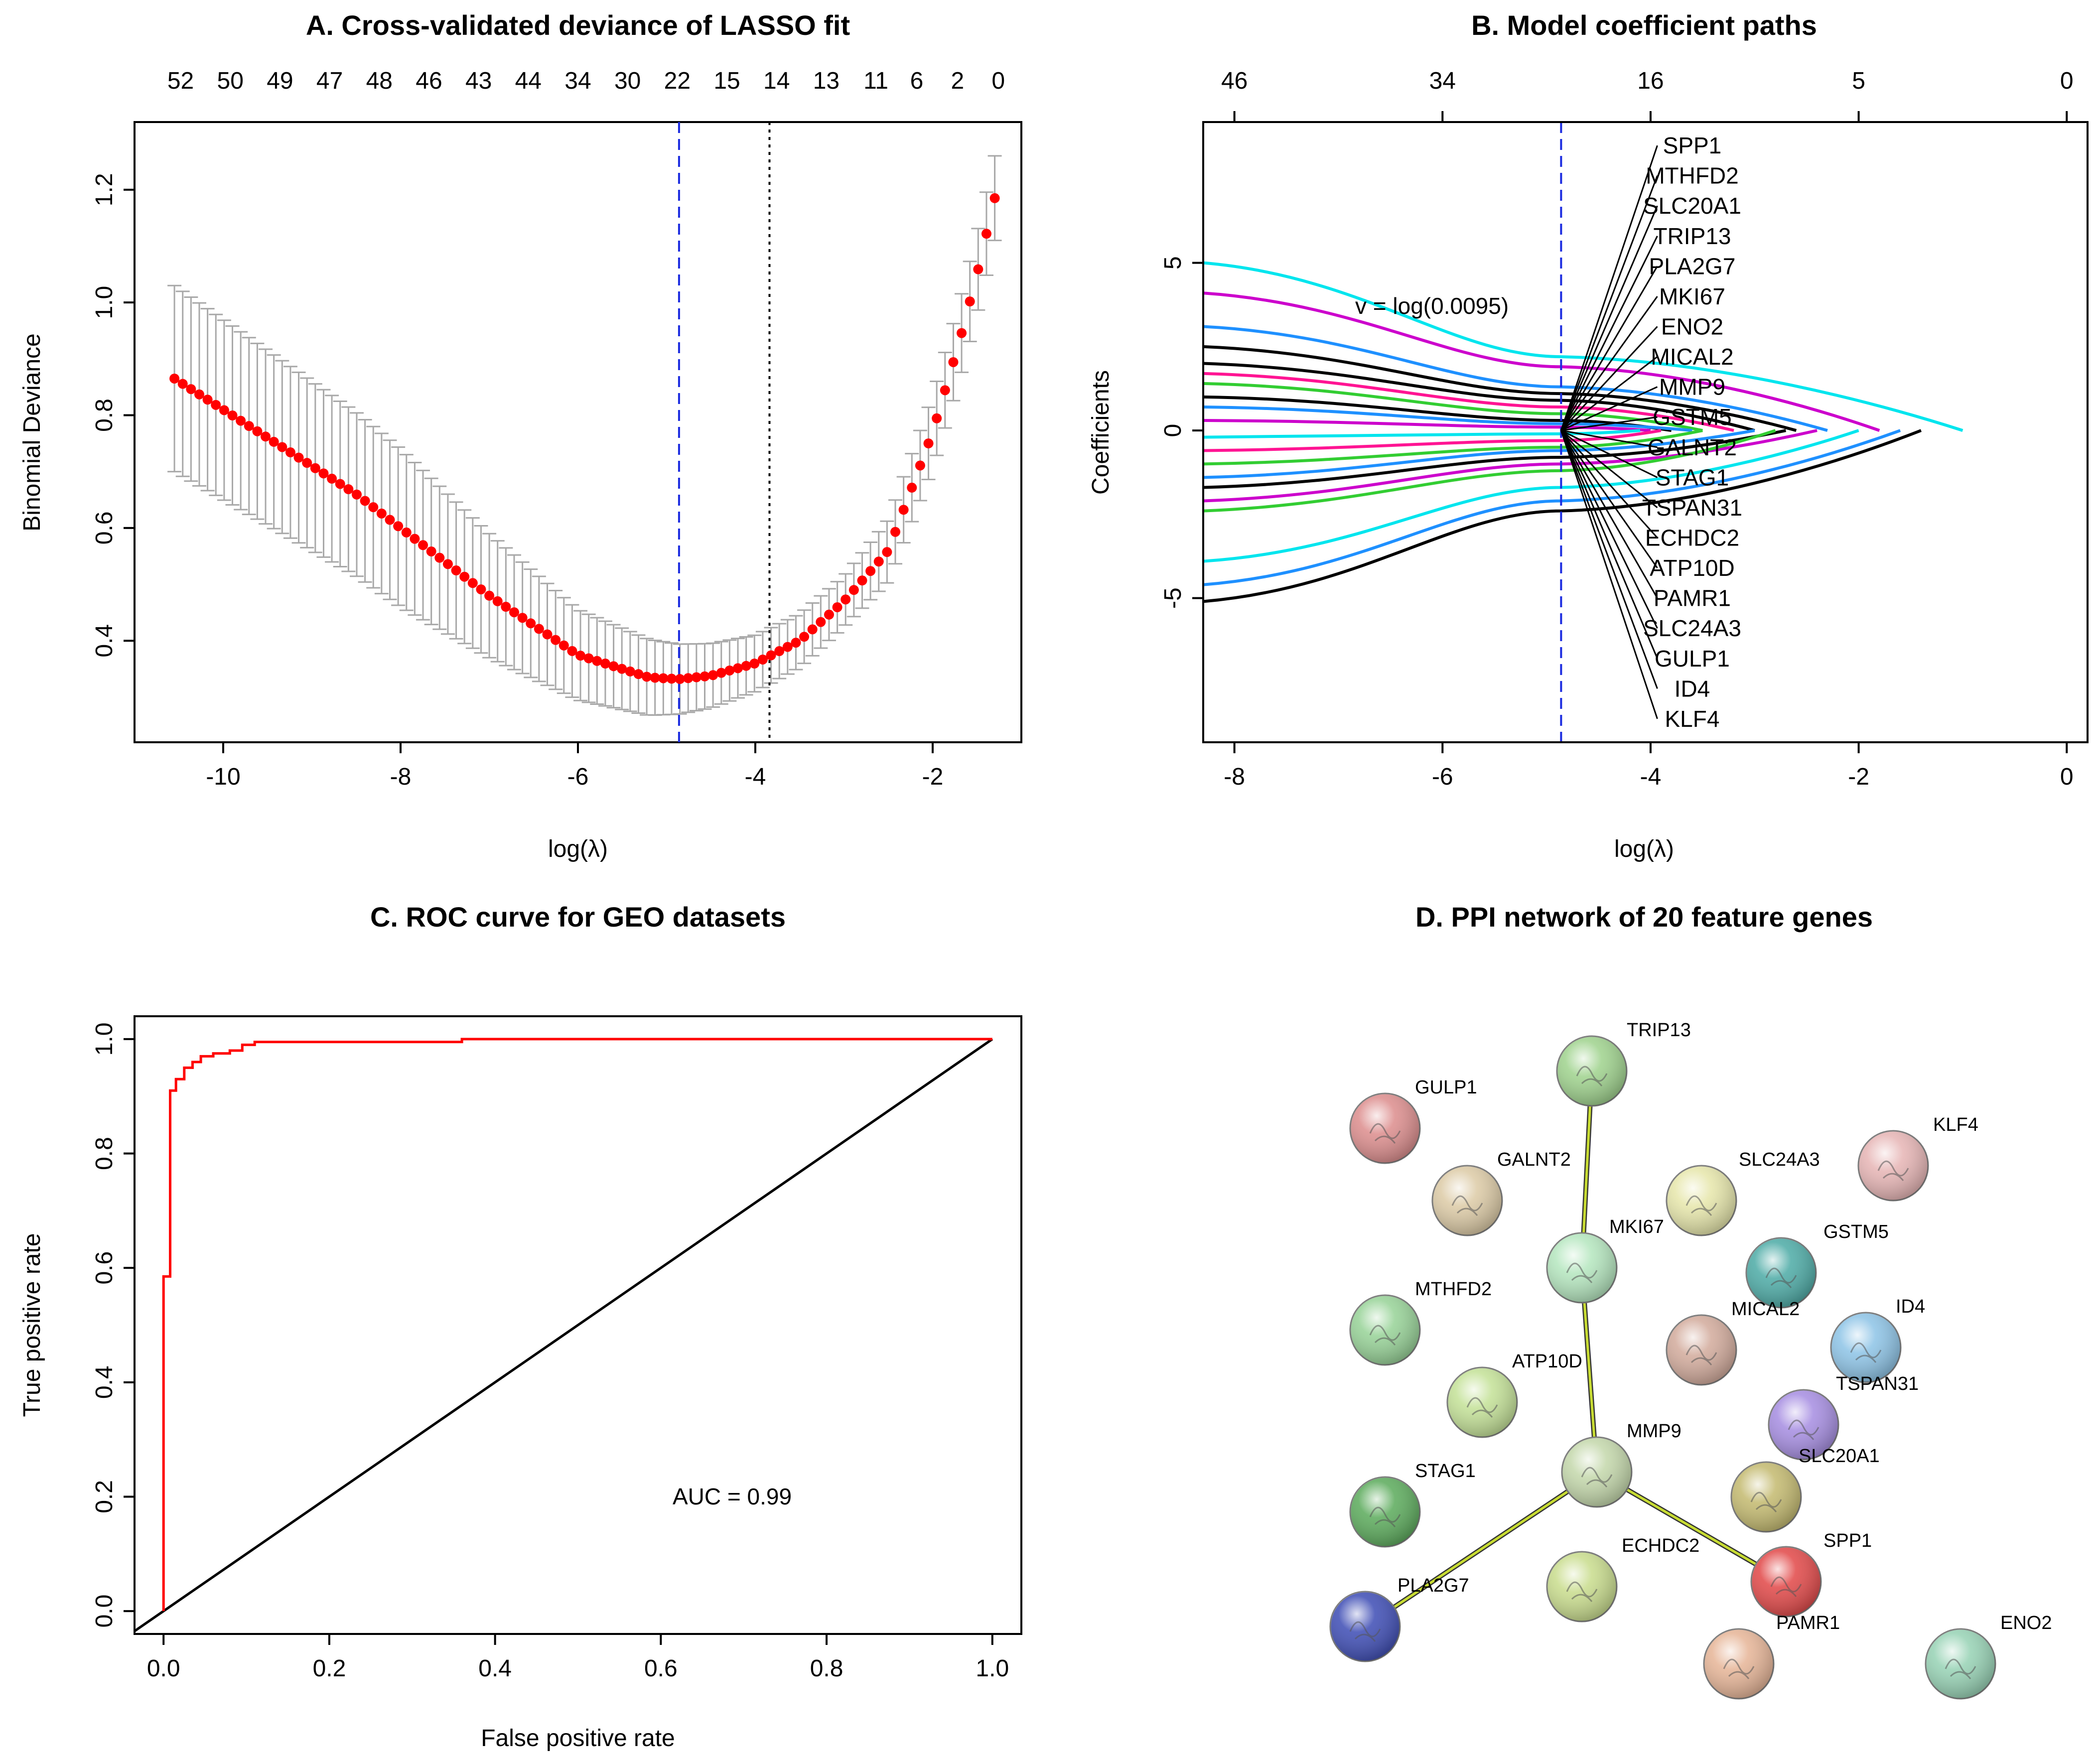 This screenshot has height=1758, width=2100. I want to click on y-tick-label: 0.8, so click(104, 415).